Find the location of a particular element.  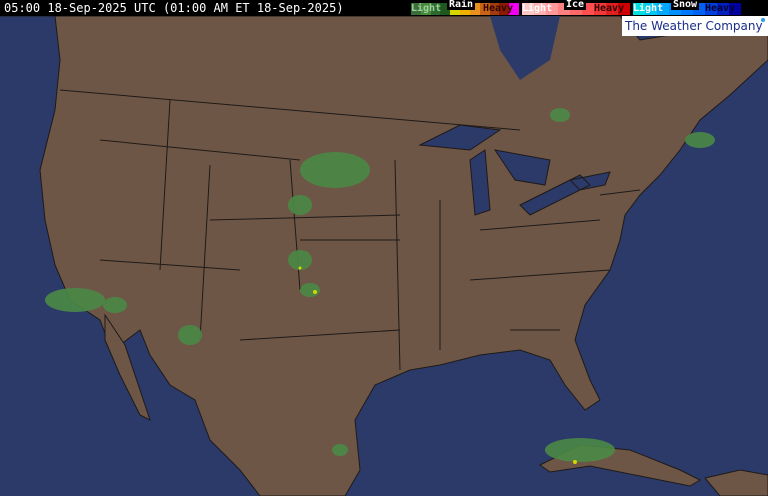

legend-ice-light: Light is located at coordinates (537, 8).